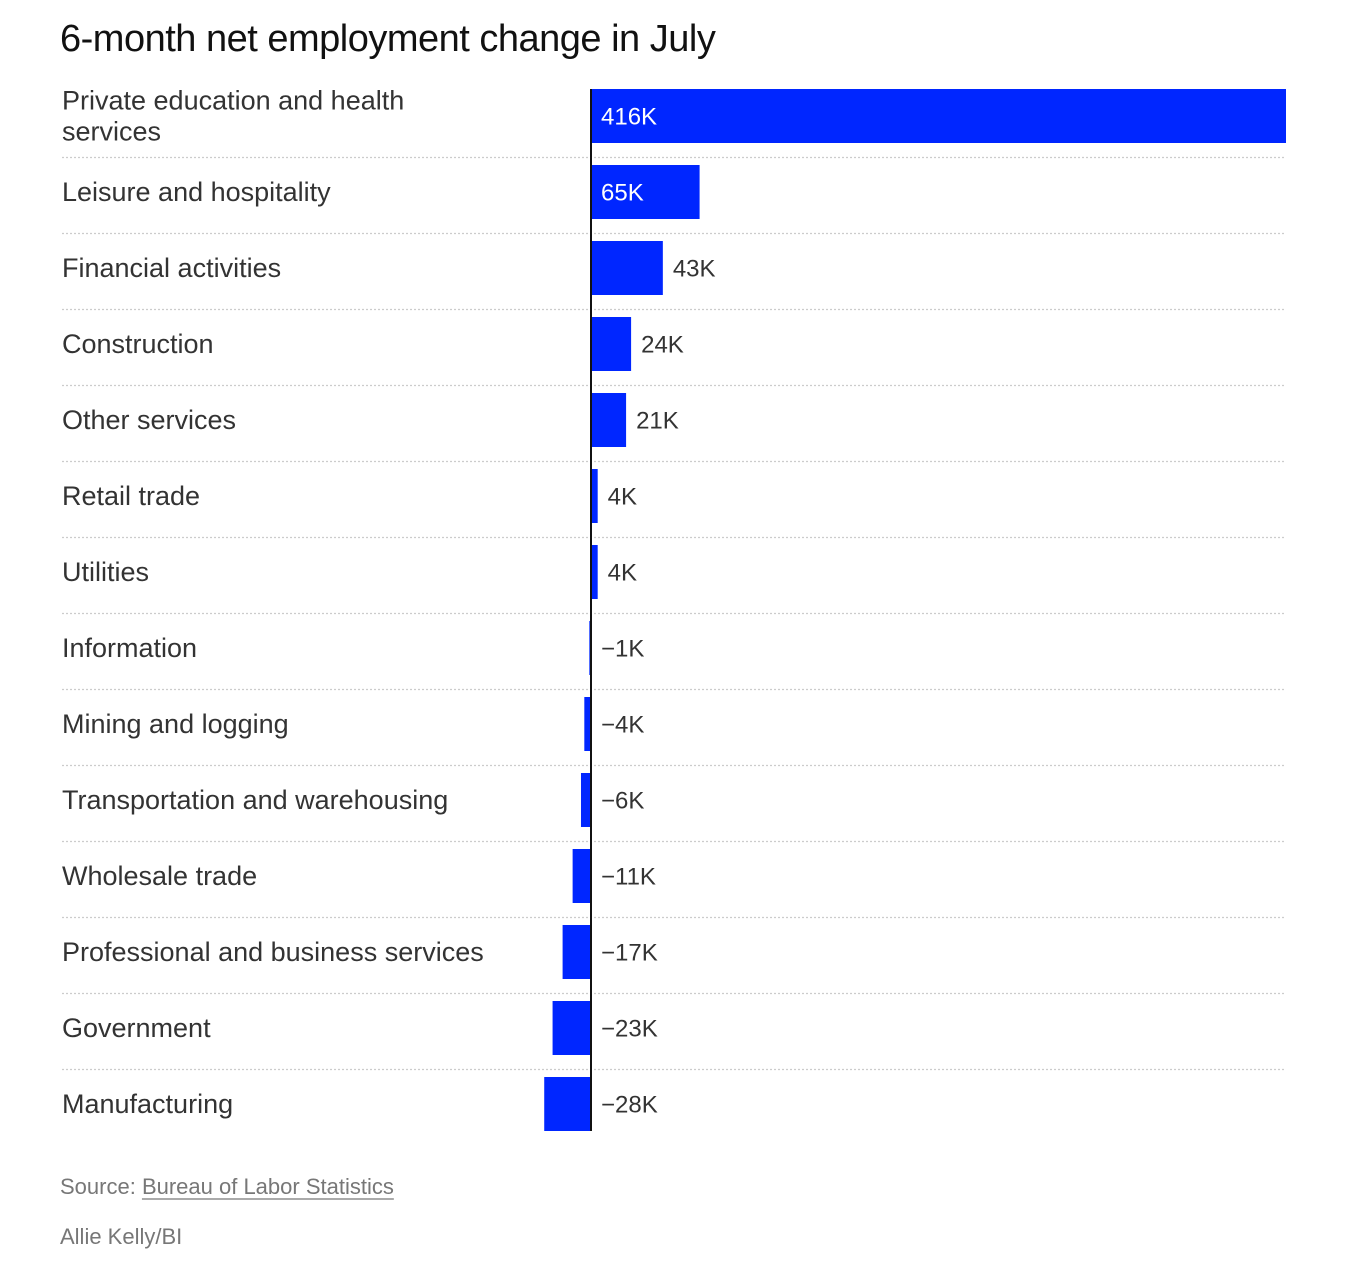 The image size is (1362, 1276). I want to click on bar-mining-and-logging, so click(587, 724).